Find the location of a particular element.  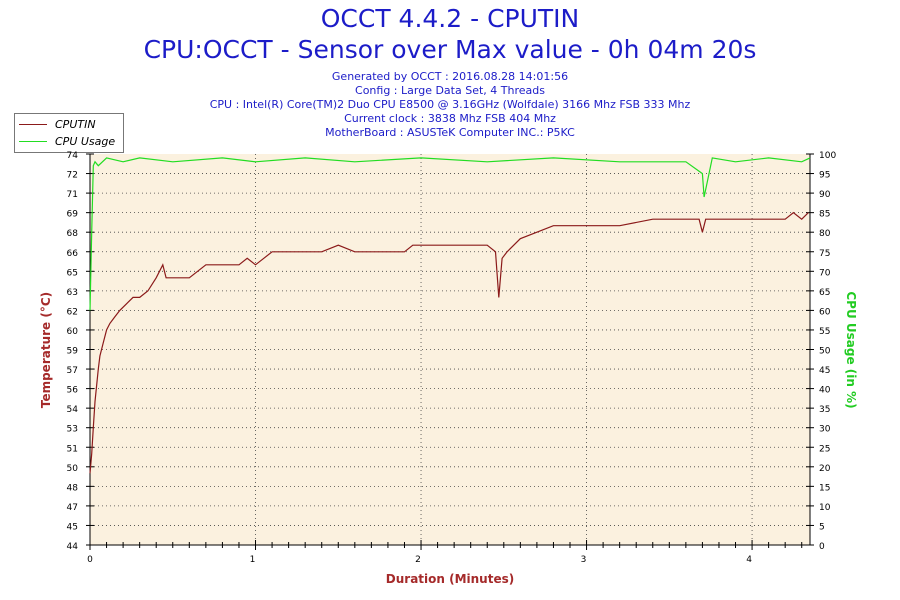

y-tick-label-left: 63 is located at coordinates (72, 293).